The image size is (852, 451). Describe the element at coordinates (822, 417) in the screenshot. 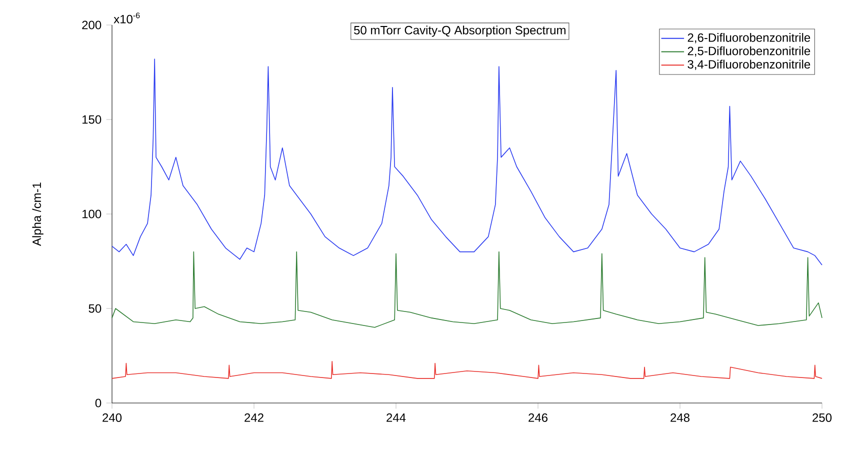

I see `x-tick-label: 250` at that location.